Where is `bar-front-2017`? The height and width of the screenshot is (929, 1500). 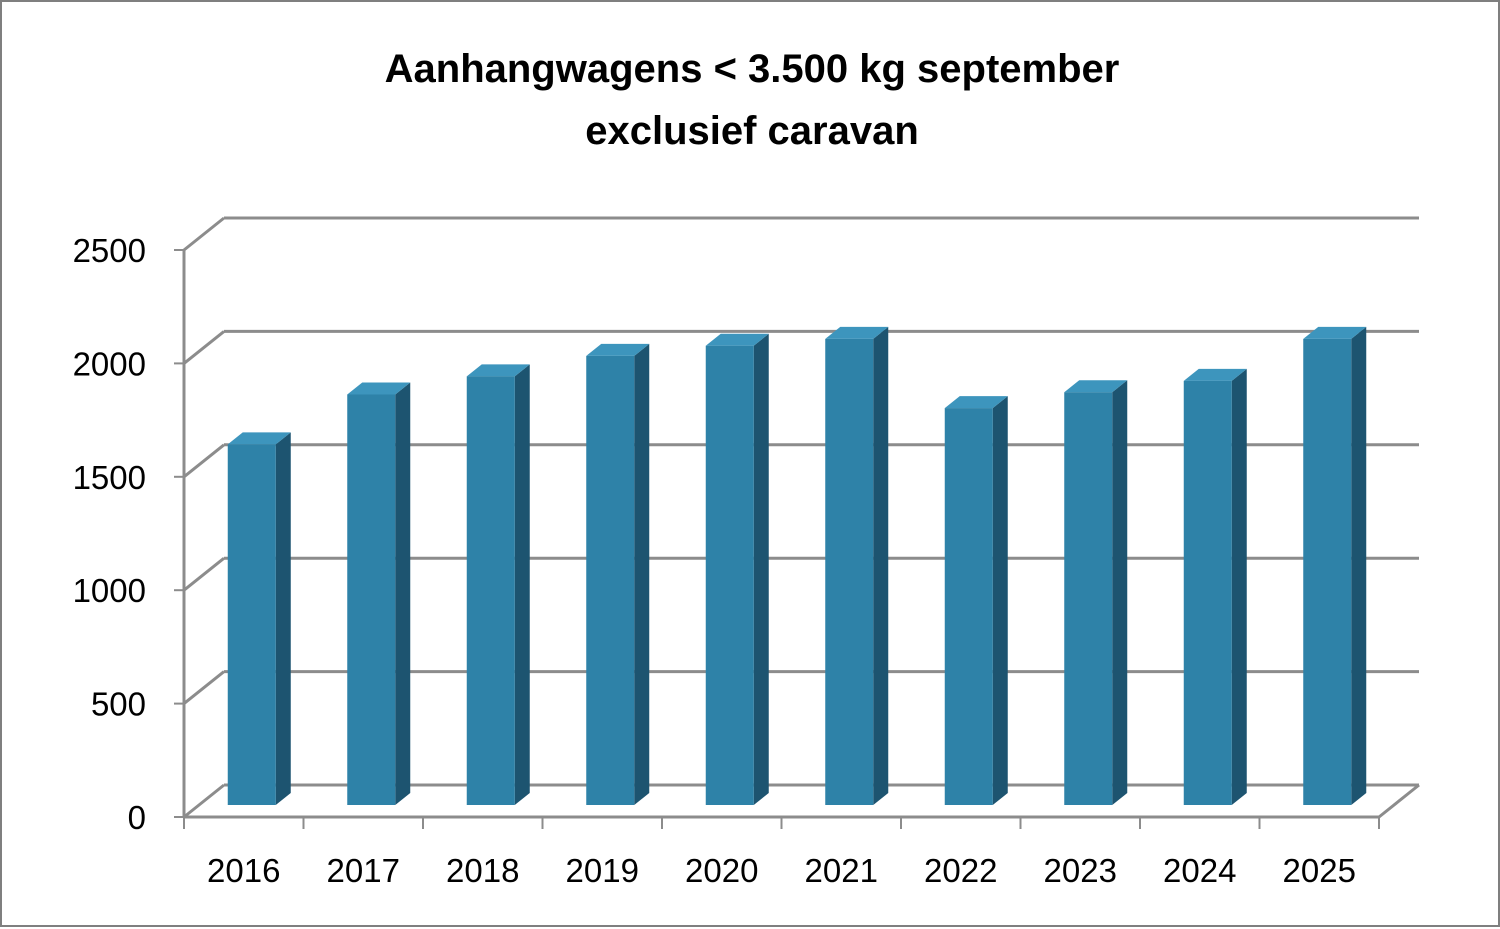
bar-front-2017 is located at coordinates (371, 599).